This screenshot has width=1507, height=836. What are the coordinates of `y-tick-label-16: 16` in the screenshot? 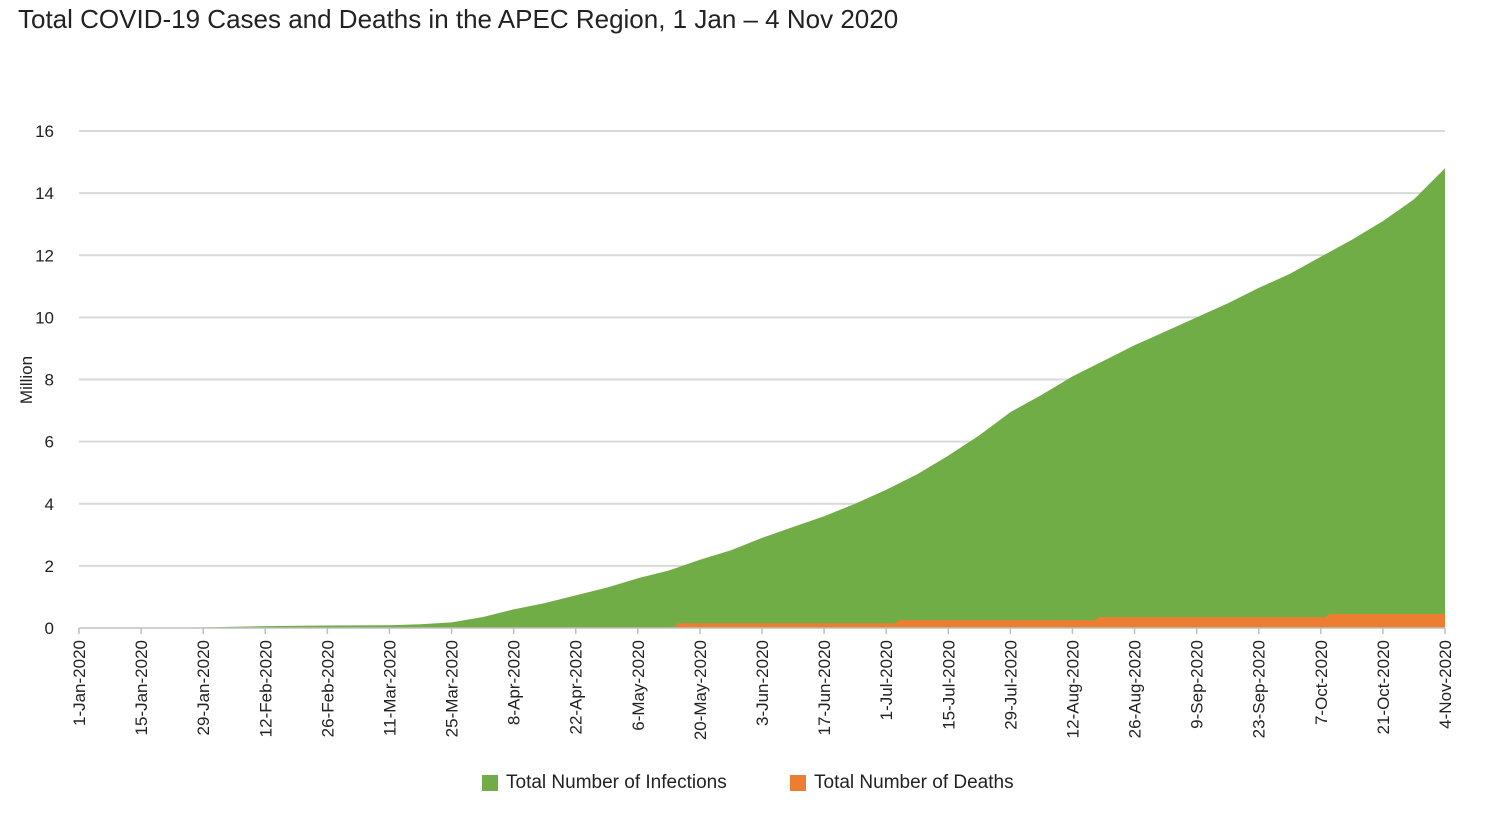 It's located at (44, 131).